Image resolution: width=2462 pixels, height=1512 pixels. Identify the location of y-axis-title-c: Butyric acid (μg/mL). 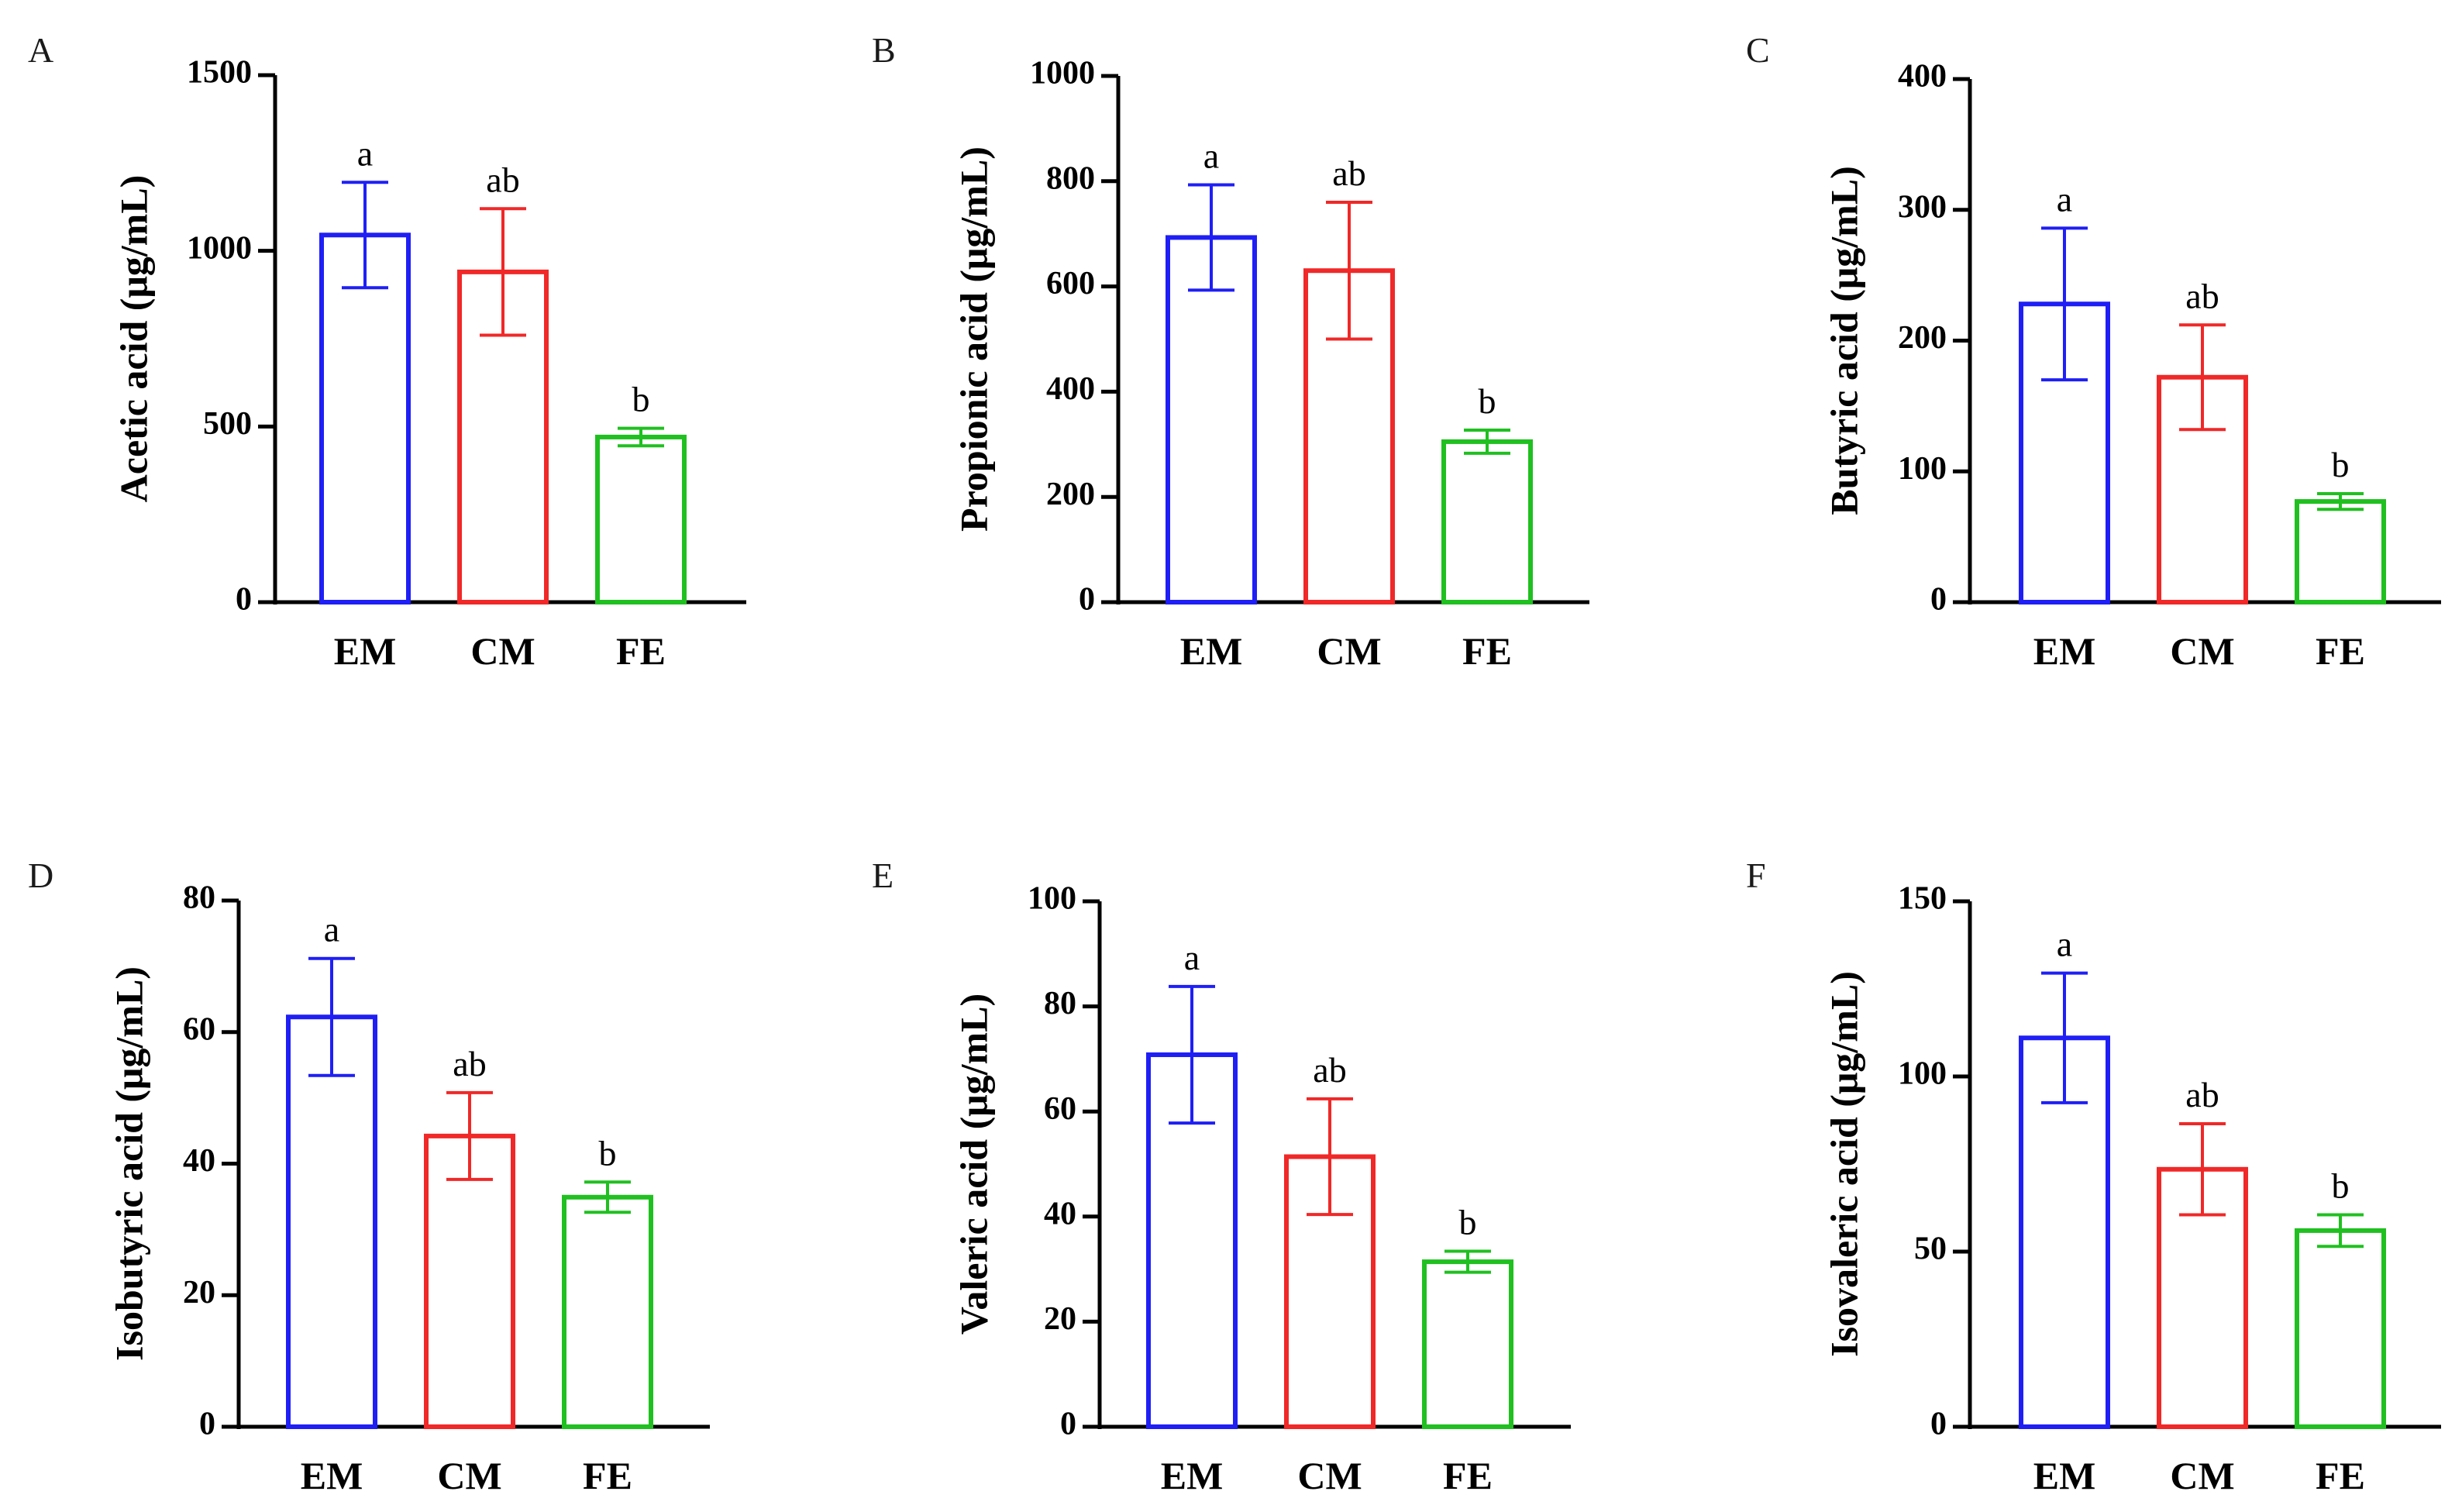
(1843, 340).